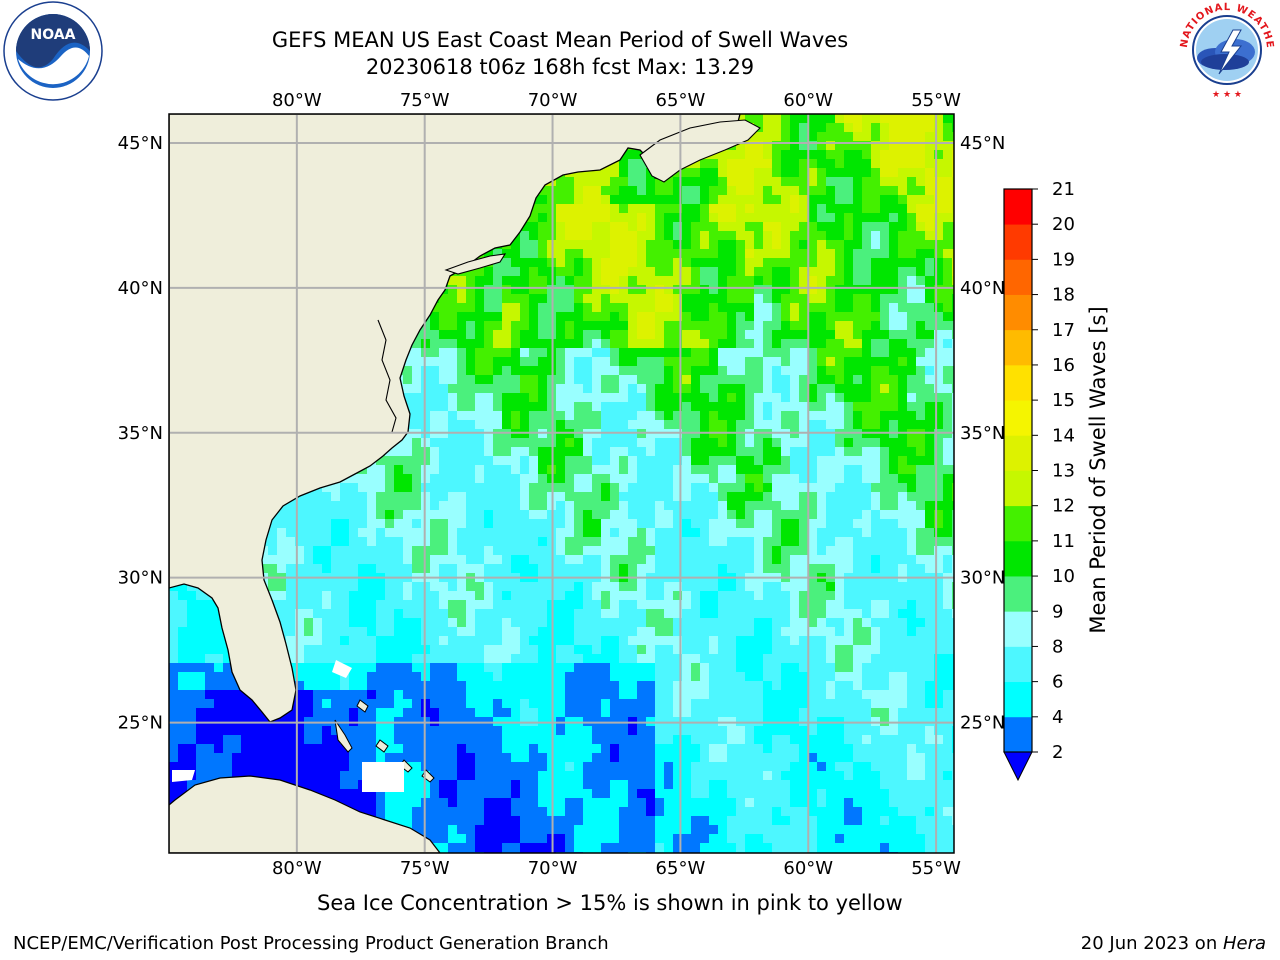 The width and height of the screenshot is (1280, 960). I want to click on colorbar-tick-label: 17, so click(1063, 330).